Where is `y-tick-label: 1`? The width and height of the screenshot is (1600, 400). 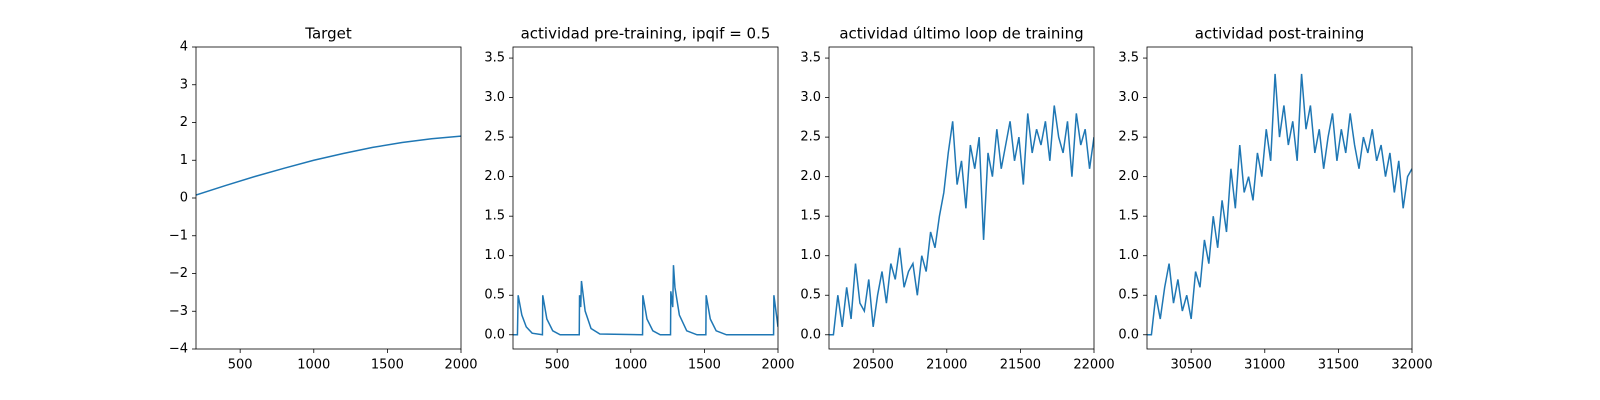
y-tick-label: 1 is located at coordinates (184, 160).